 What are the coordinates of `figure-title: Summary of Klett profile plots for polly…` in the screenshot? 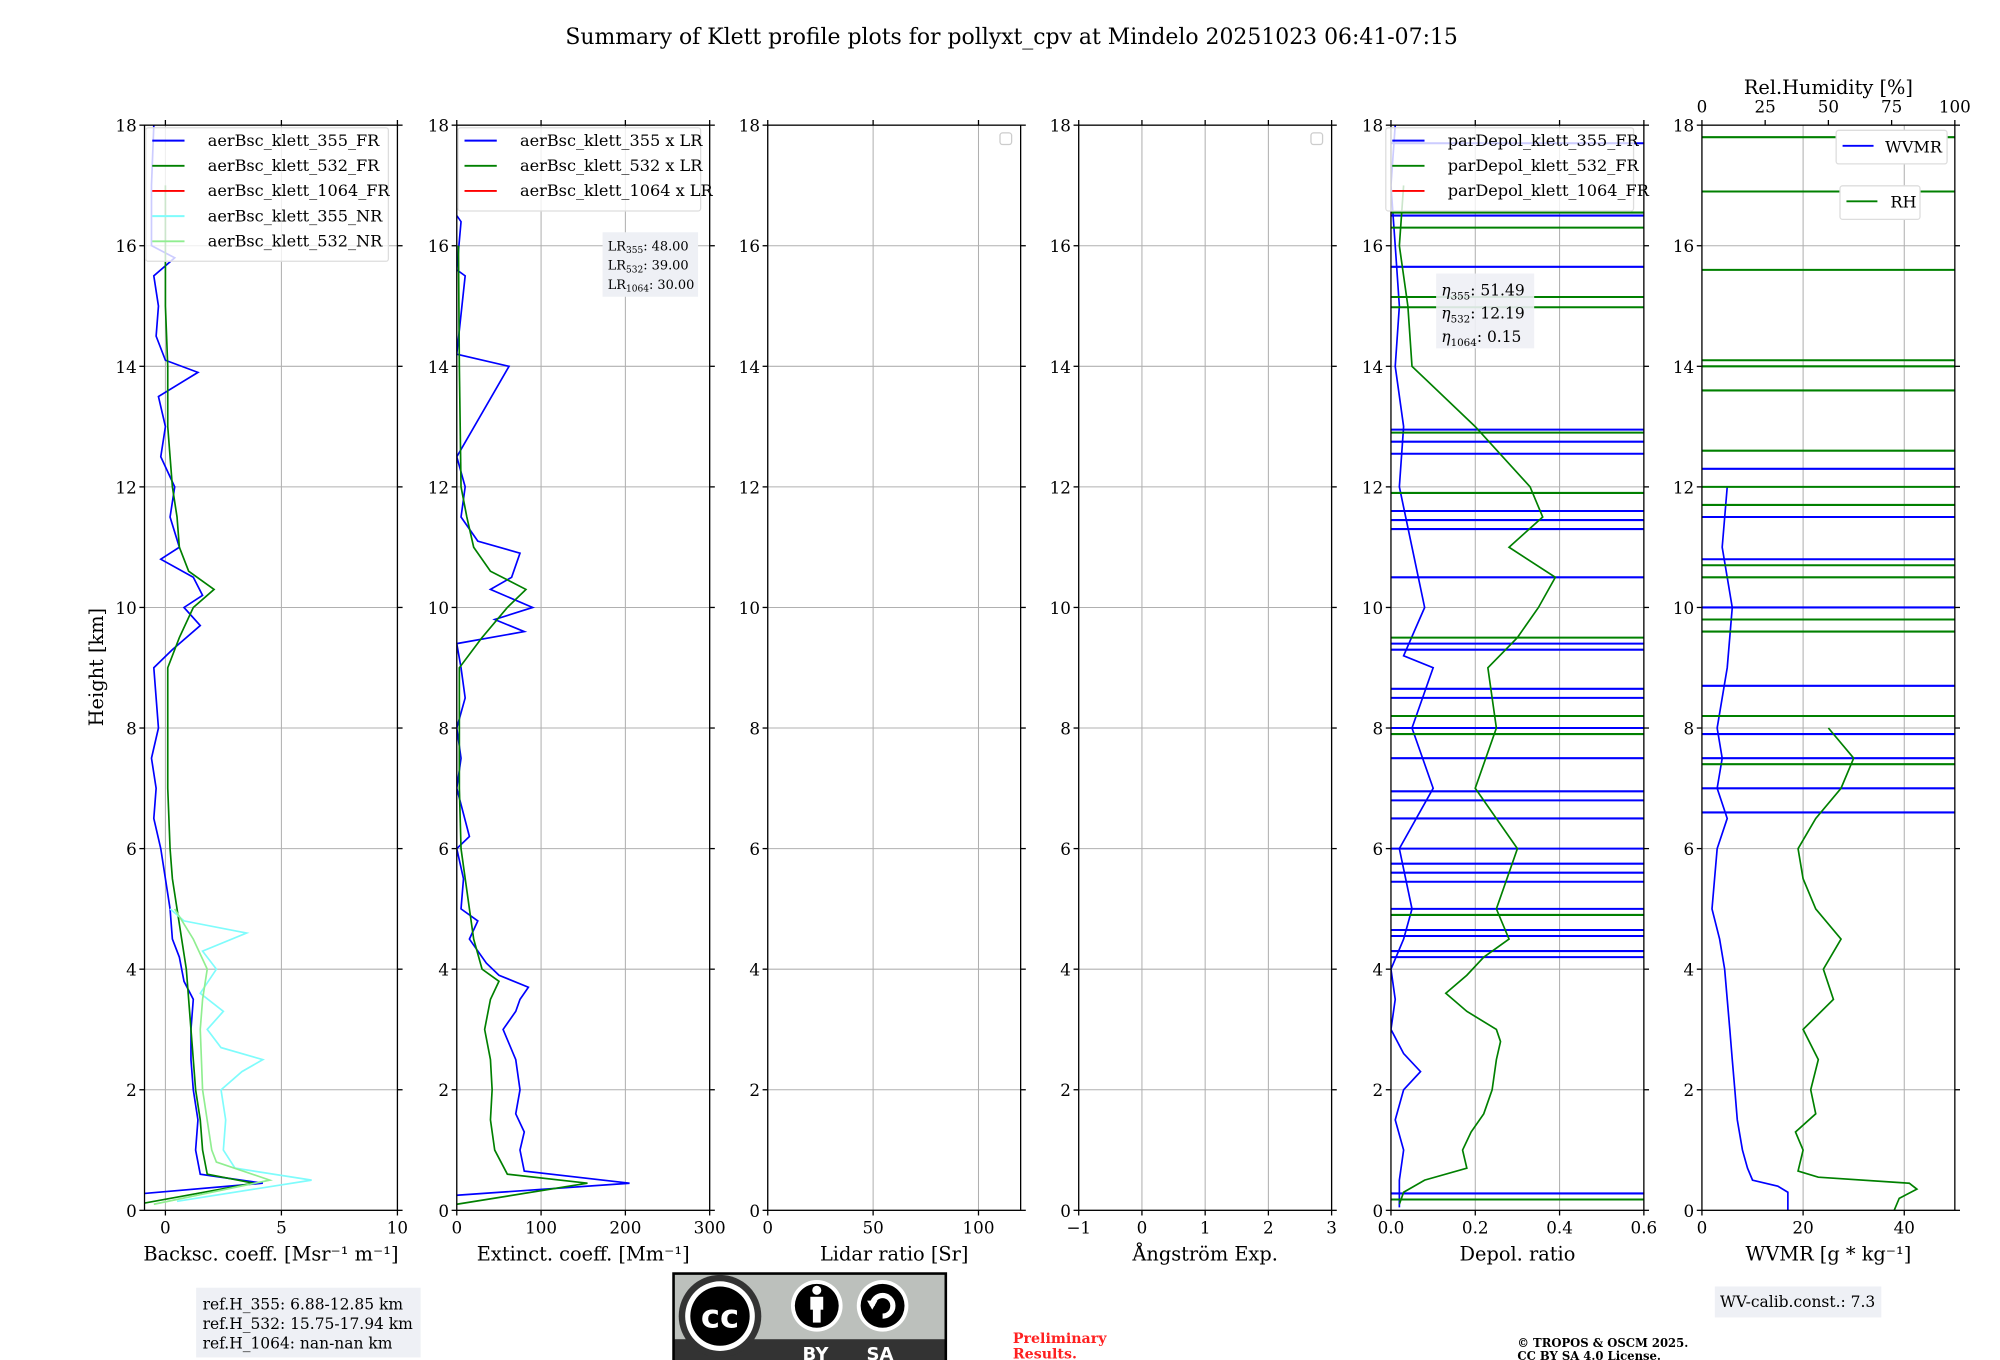 It's located at (1011, 37).